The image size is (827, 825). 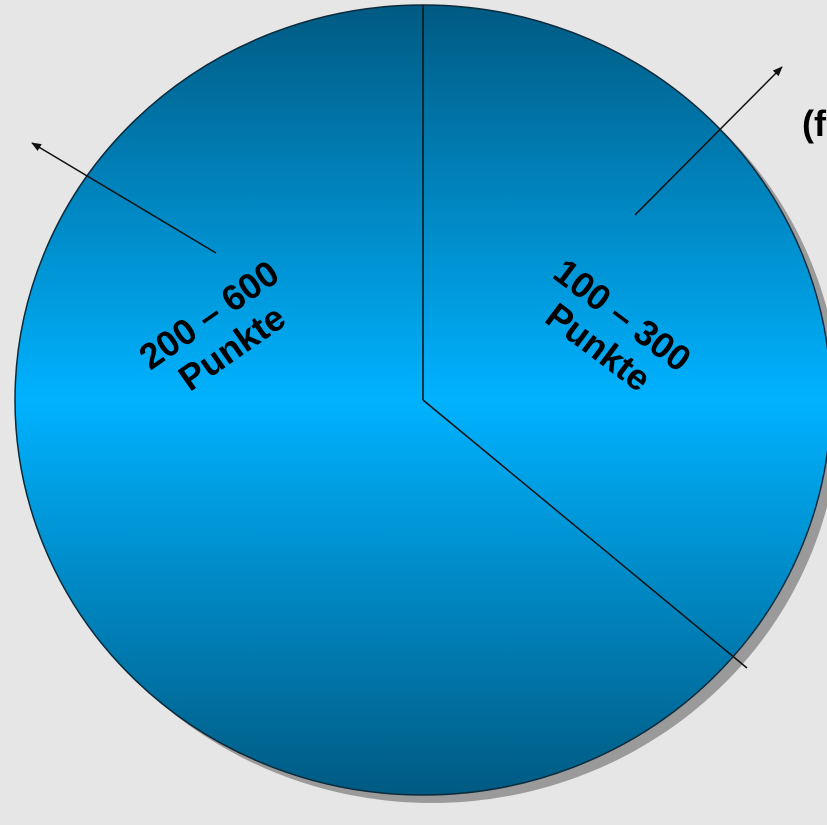 I want to click on arrow-left, so click(x=124, y=198).